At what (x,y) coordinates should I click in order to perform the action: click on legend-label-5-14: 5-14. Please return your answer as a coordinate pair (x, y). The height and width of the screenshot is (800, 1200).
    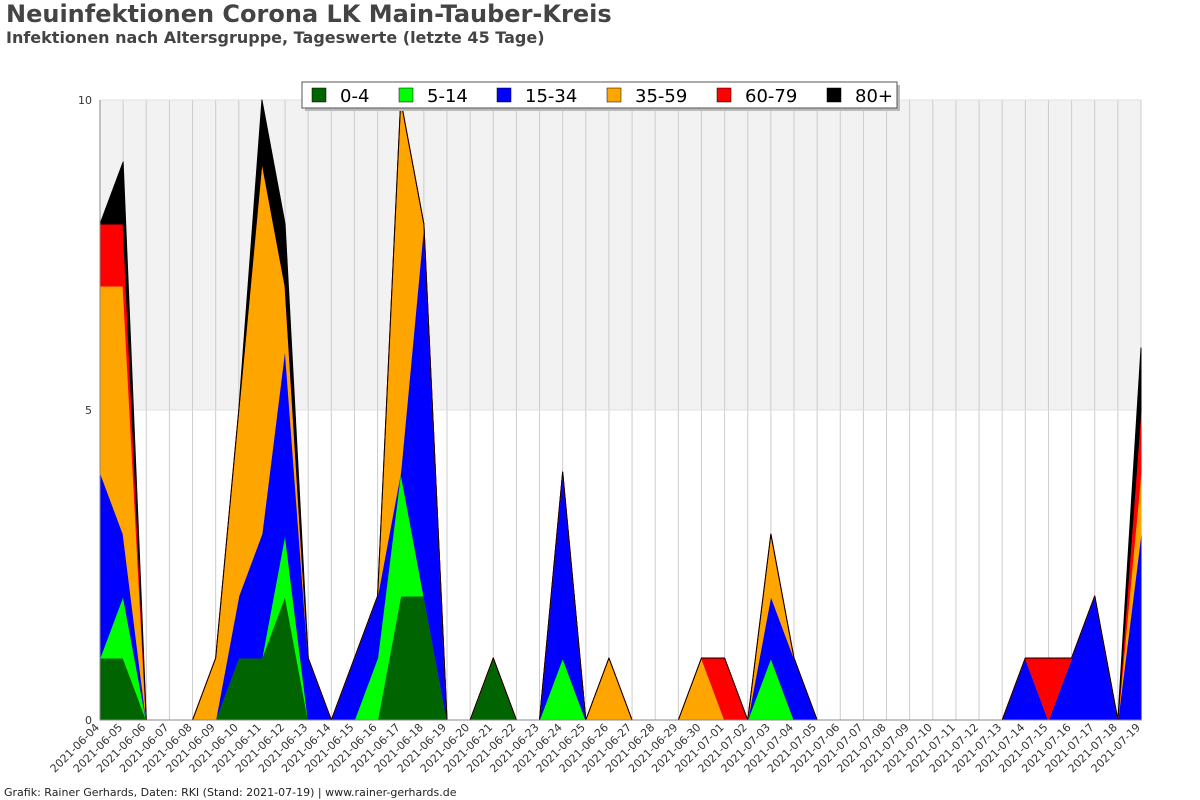
    Looking at the image, I should click on (447, 96).